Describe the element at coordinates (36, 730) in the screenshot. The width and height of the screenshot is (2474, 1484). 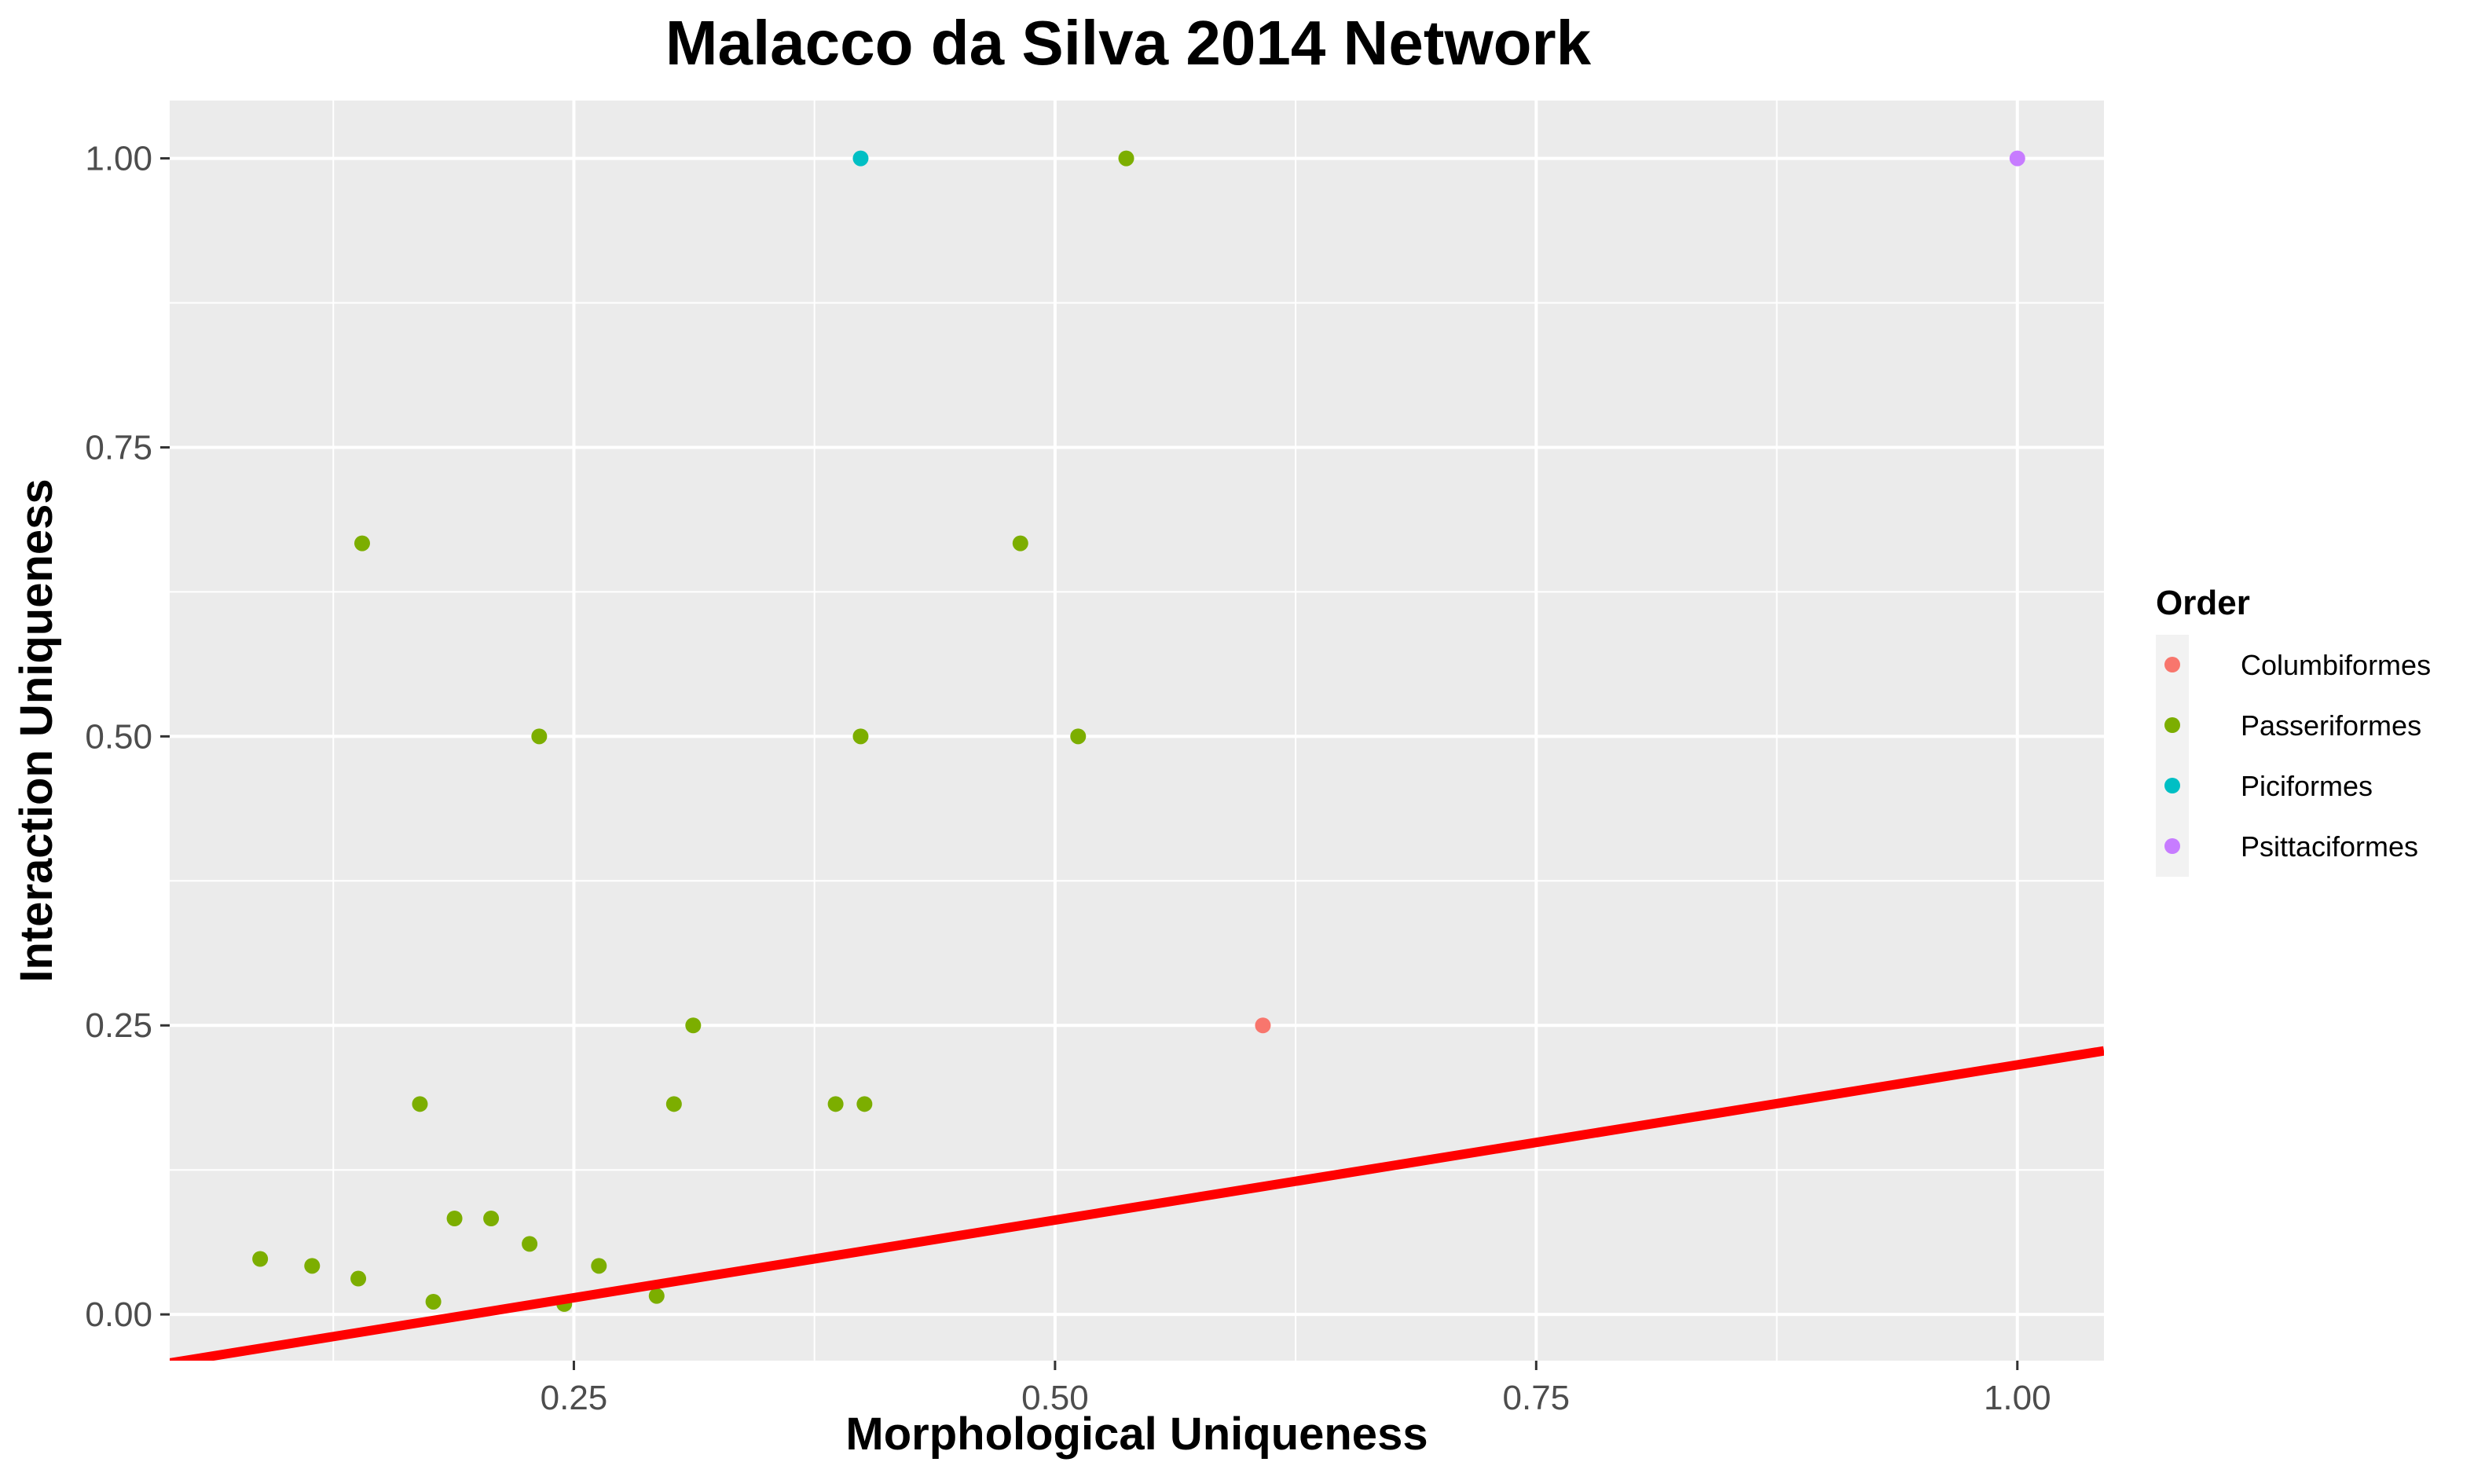
I see `y-axis-title: Interaction Uniqueness` at that location.